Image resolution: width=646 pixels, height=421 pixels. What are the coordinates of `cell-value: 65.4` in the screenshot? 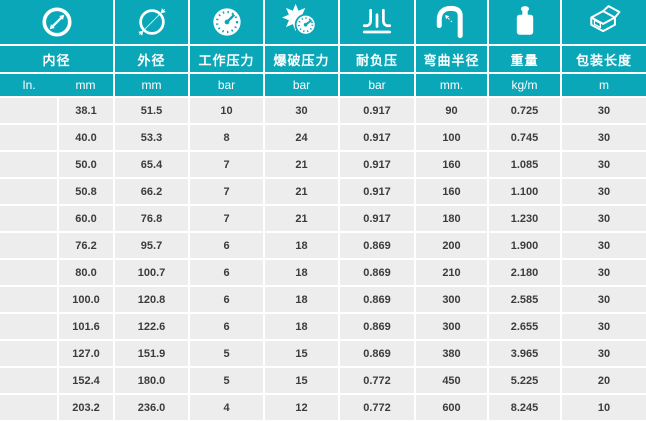 It's located at (151, 164).